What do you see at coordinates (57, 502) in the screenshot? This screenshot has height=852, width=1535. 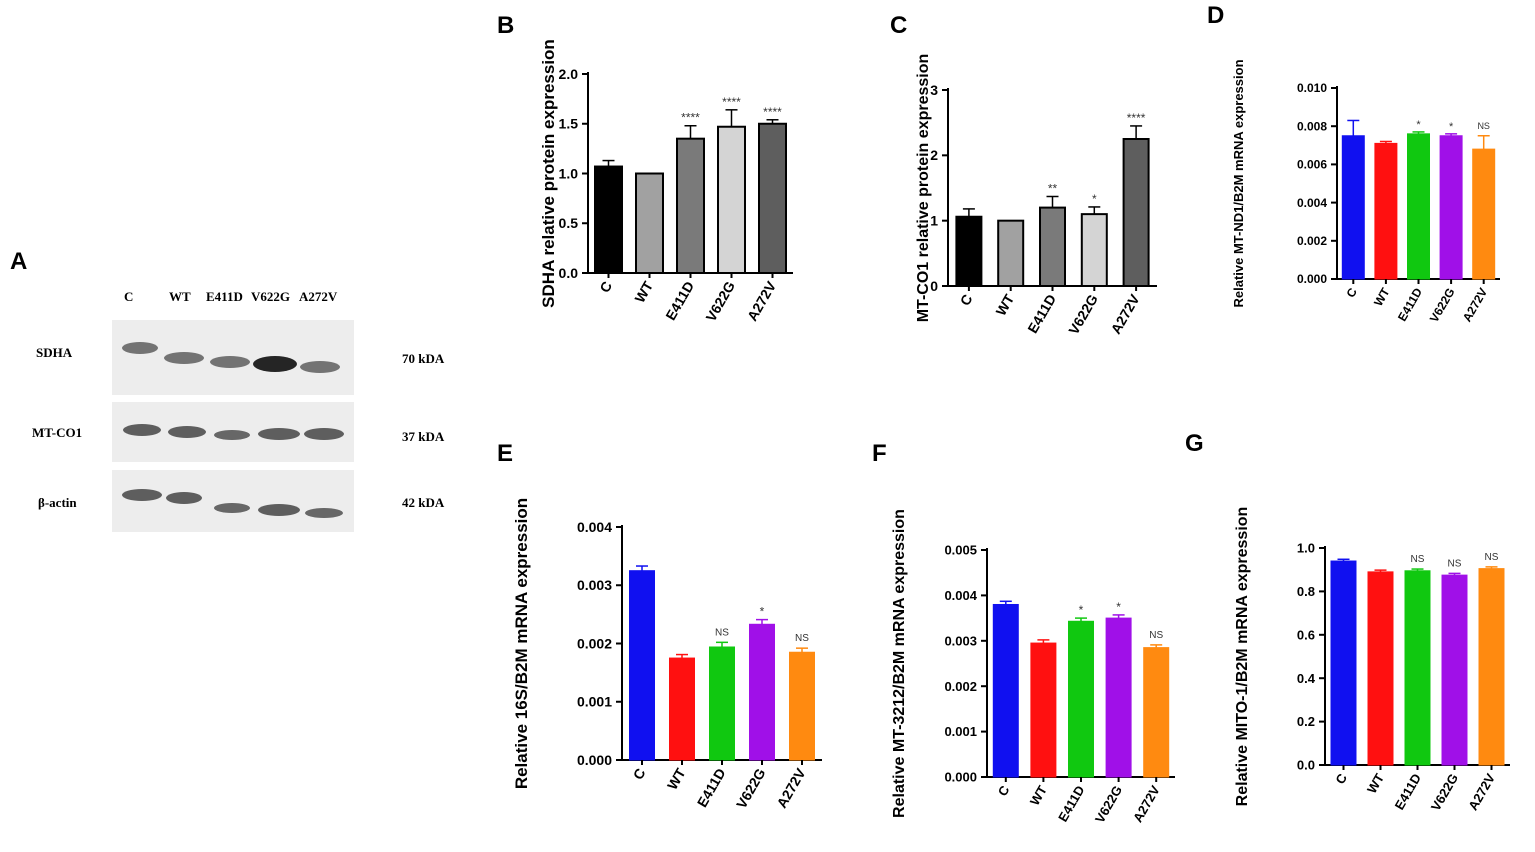 I see `blot-protein-label: β-actin` at bounding box center [57, 502].